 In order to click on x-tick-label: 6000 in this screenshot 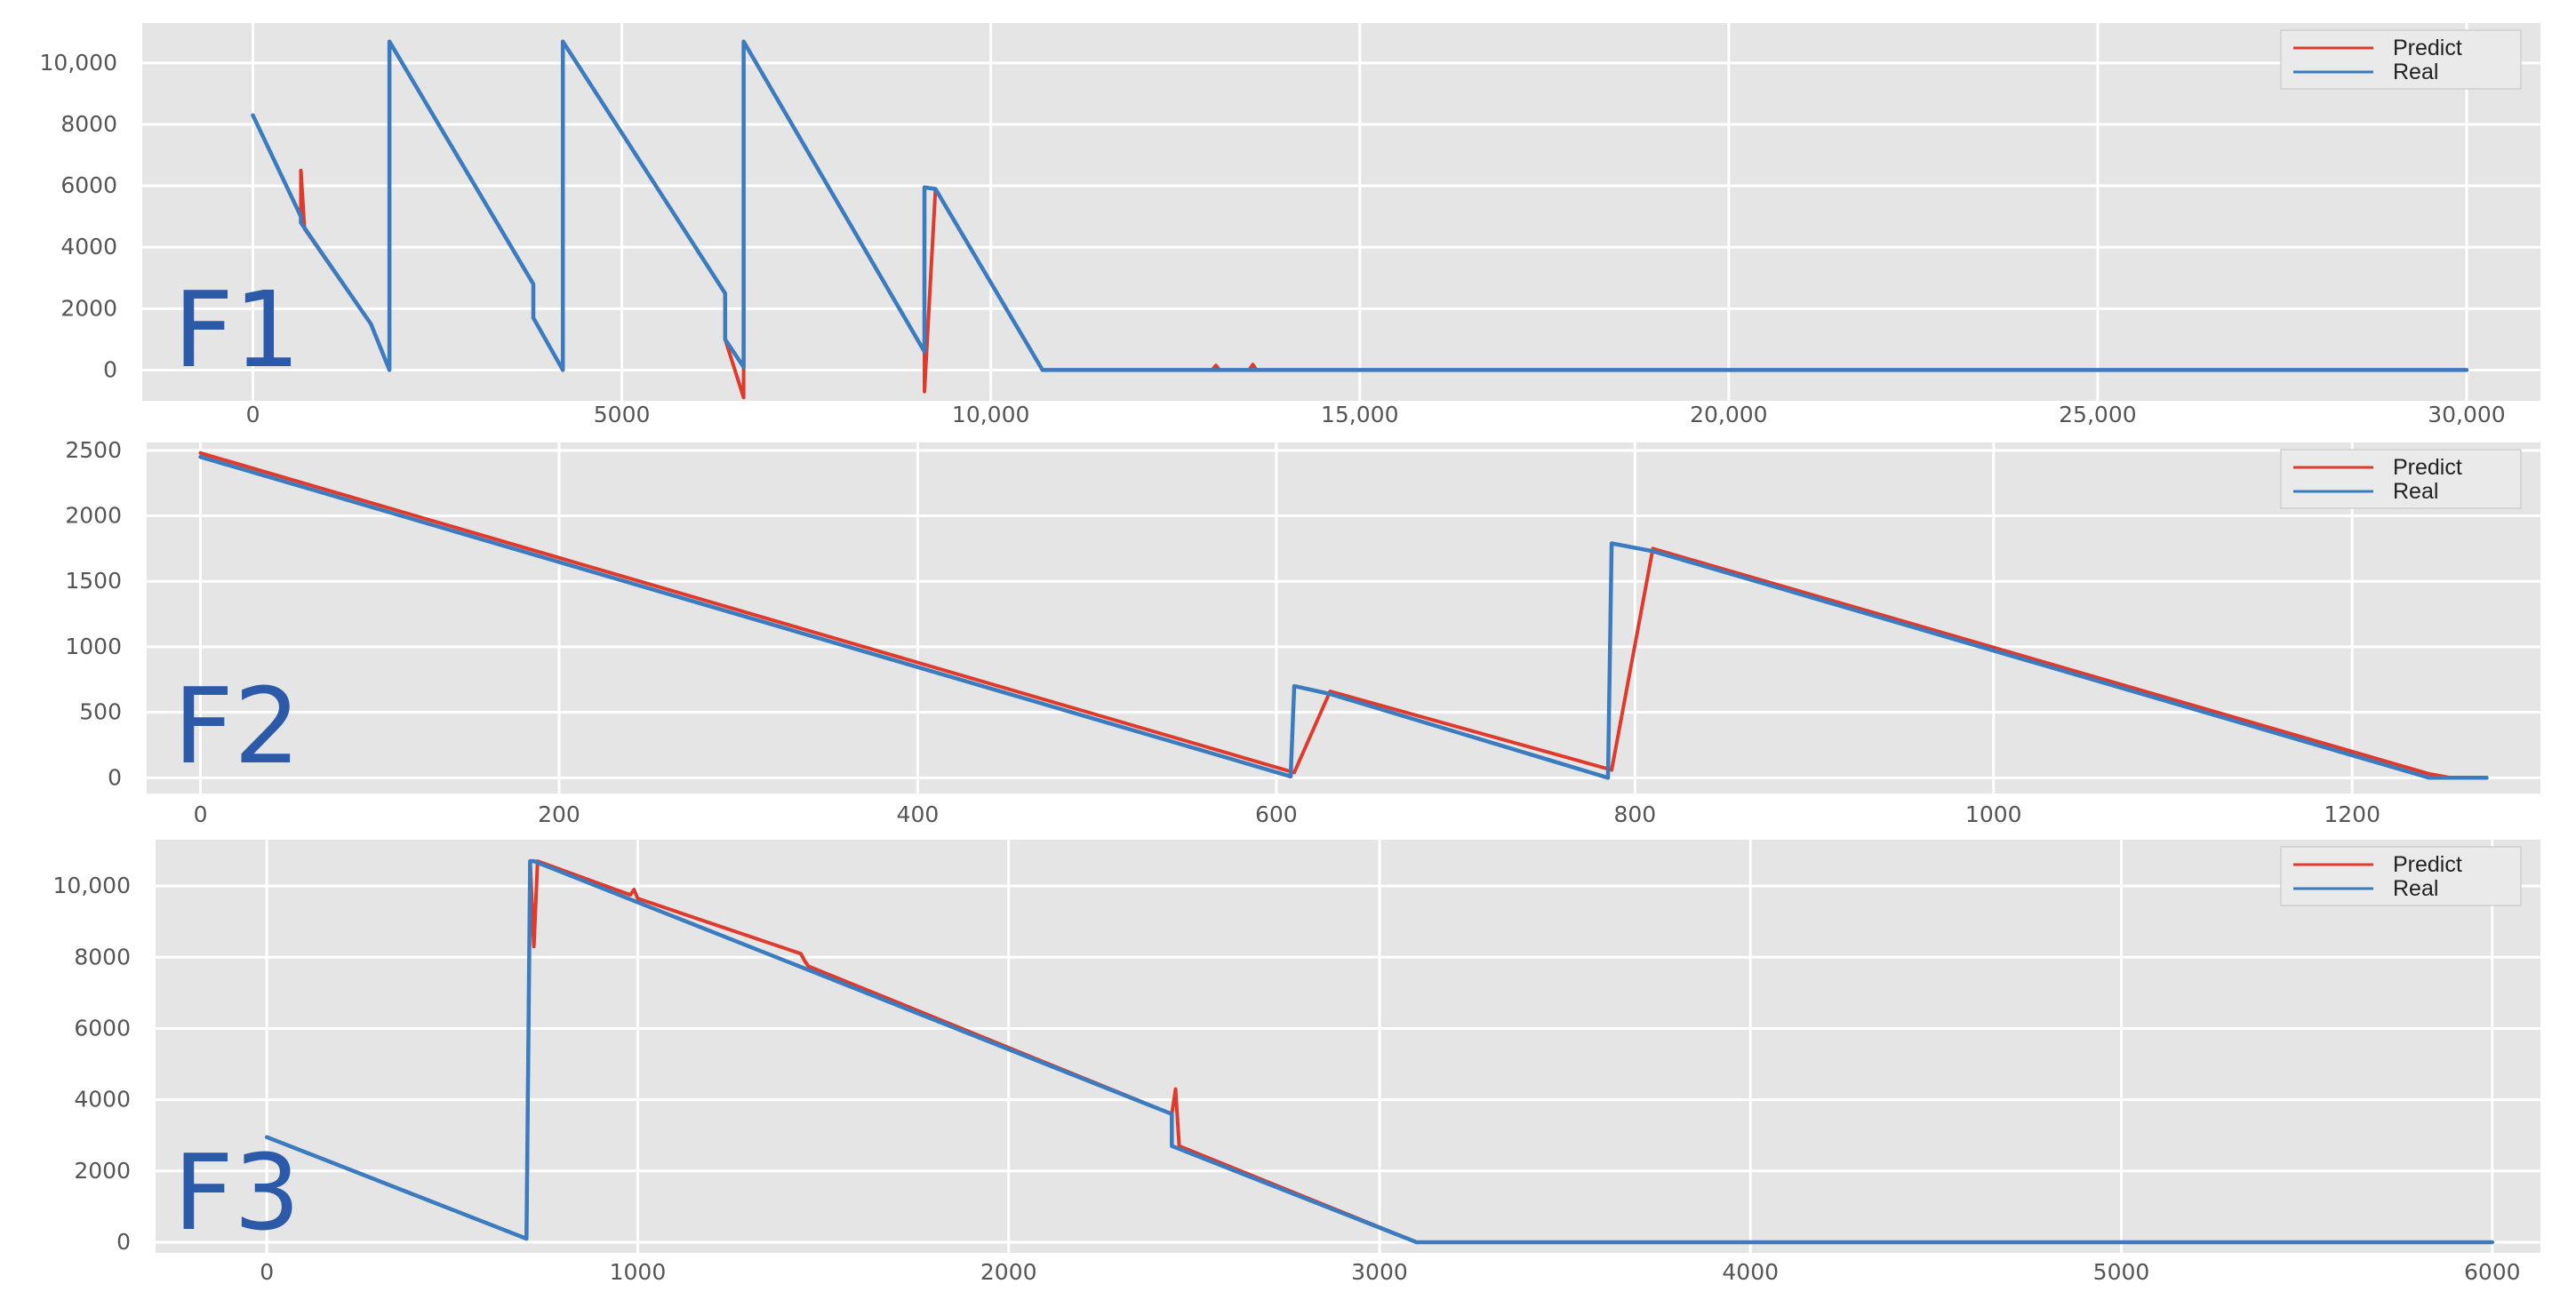, I will do `click(2492, 1272)`.